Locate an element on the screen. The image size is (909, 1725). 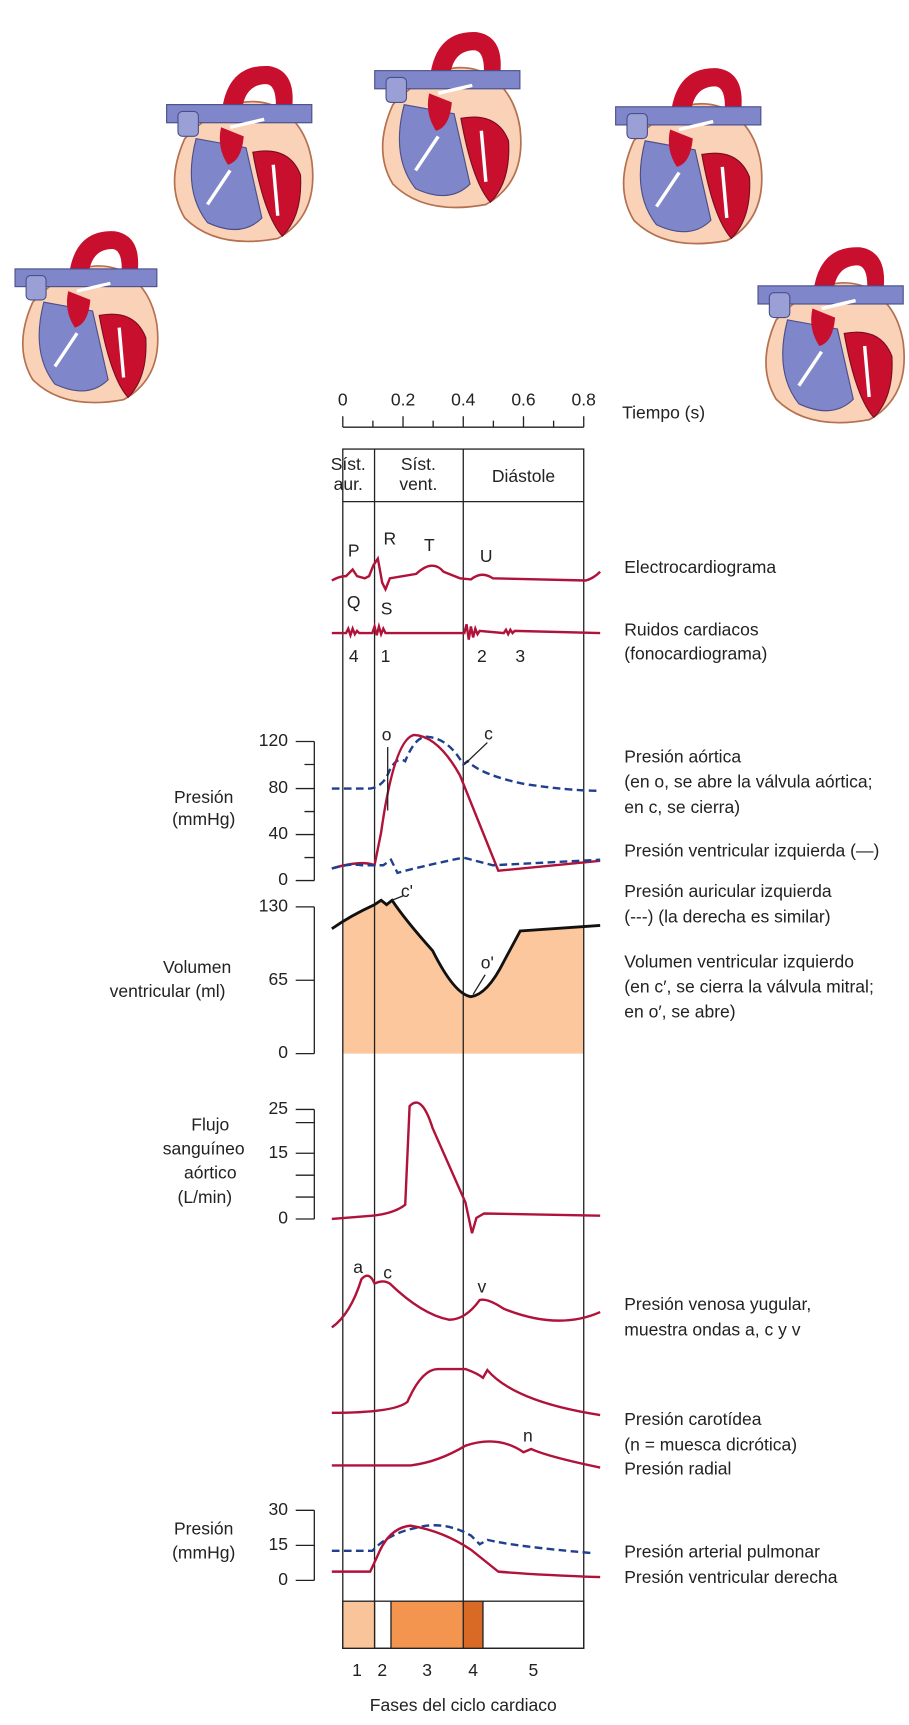
volume-axis is located at coordinates (305, 980).